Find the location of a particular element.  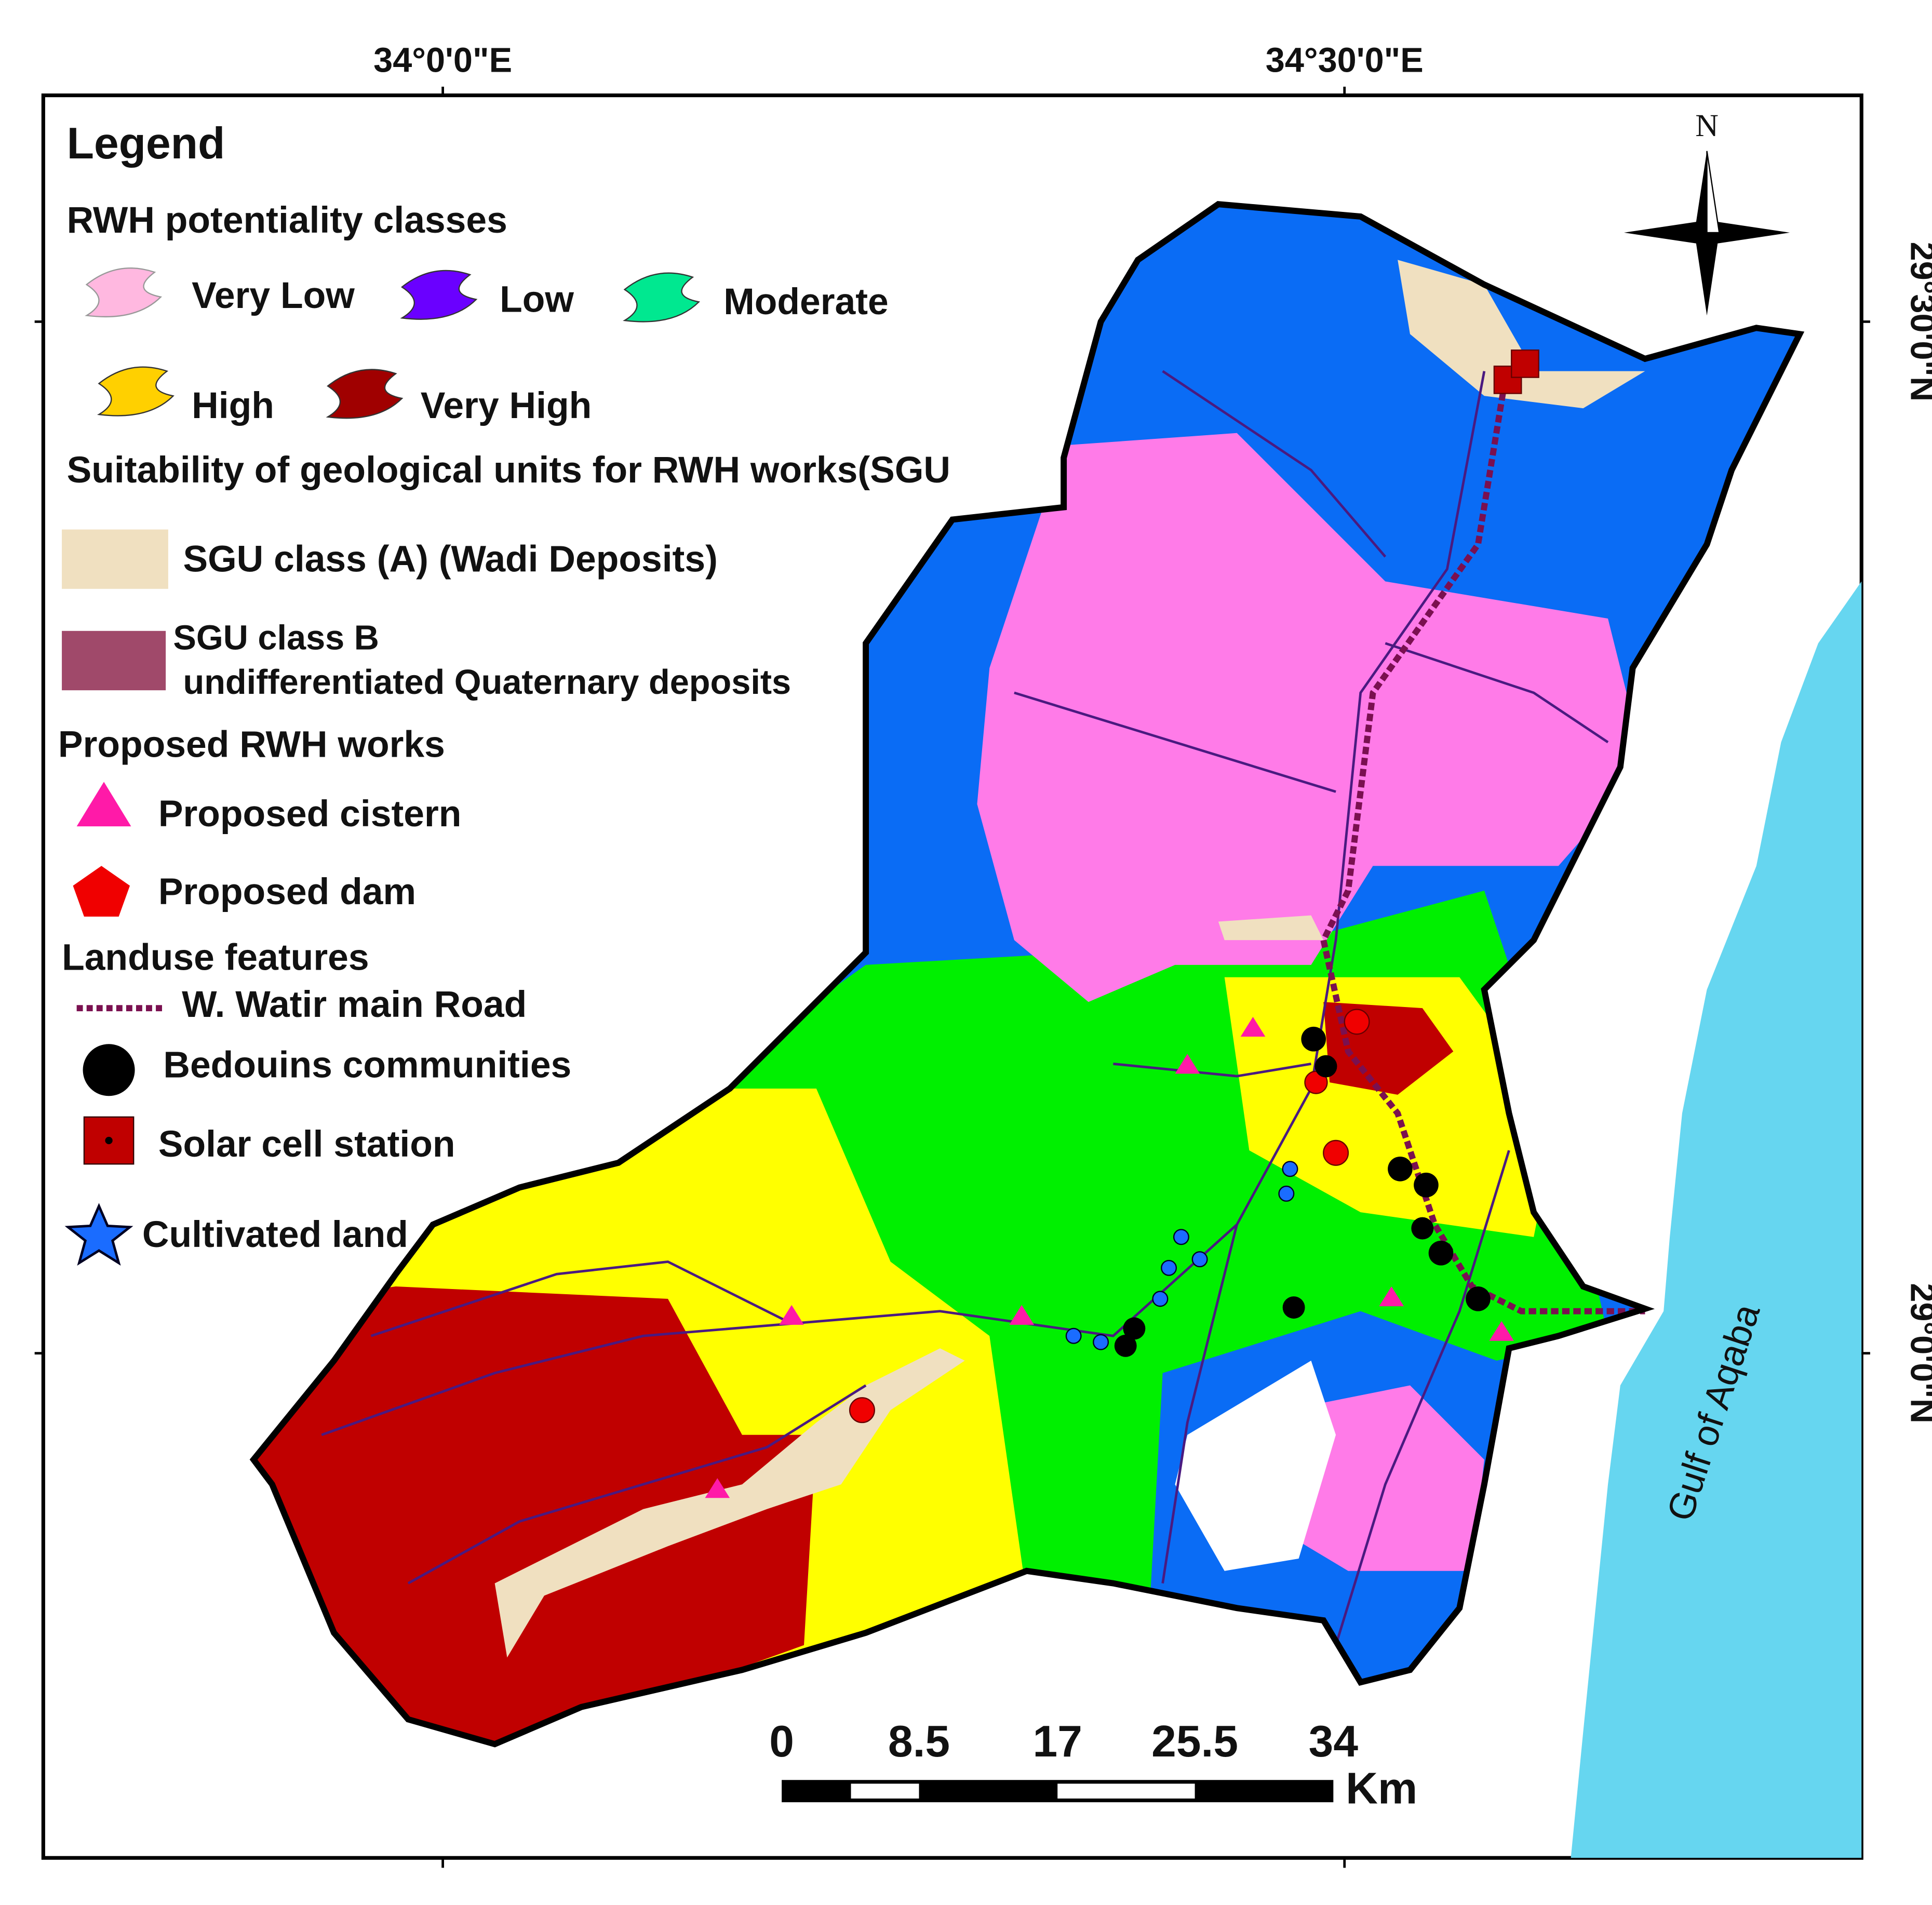

legend-part: undifferentiated Quaternary deposits is located at coordinates (487, 682).